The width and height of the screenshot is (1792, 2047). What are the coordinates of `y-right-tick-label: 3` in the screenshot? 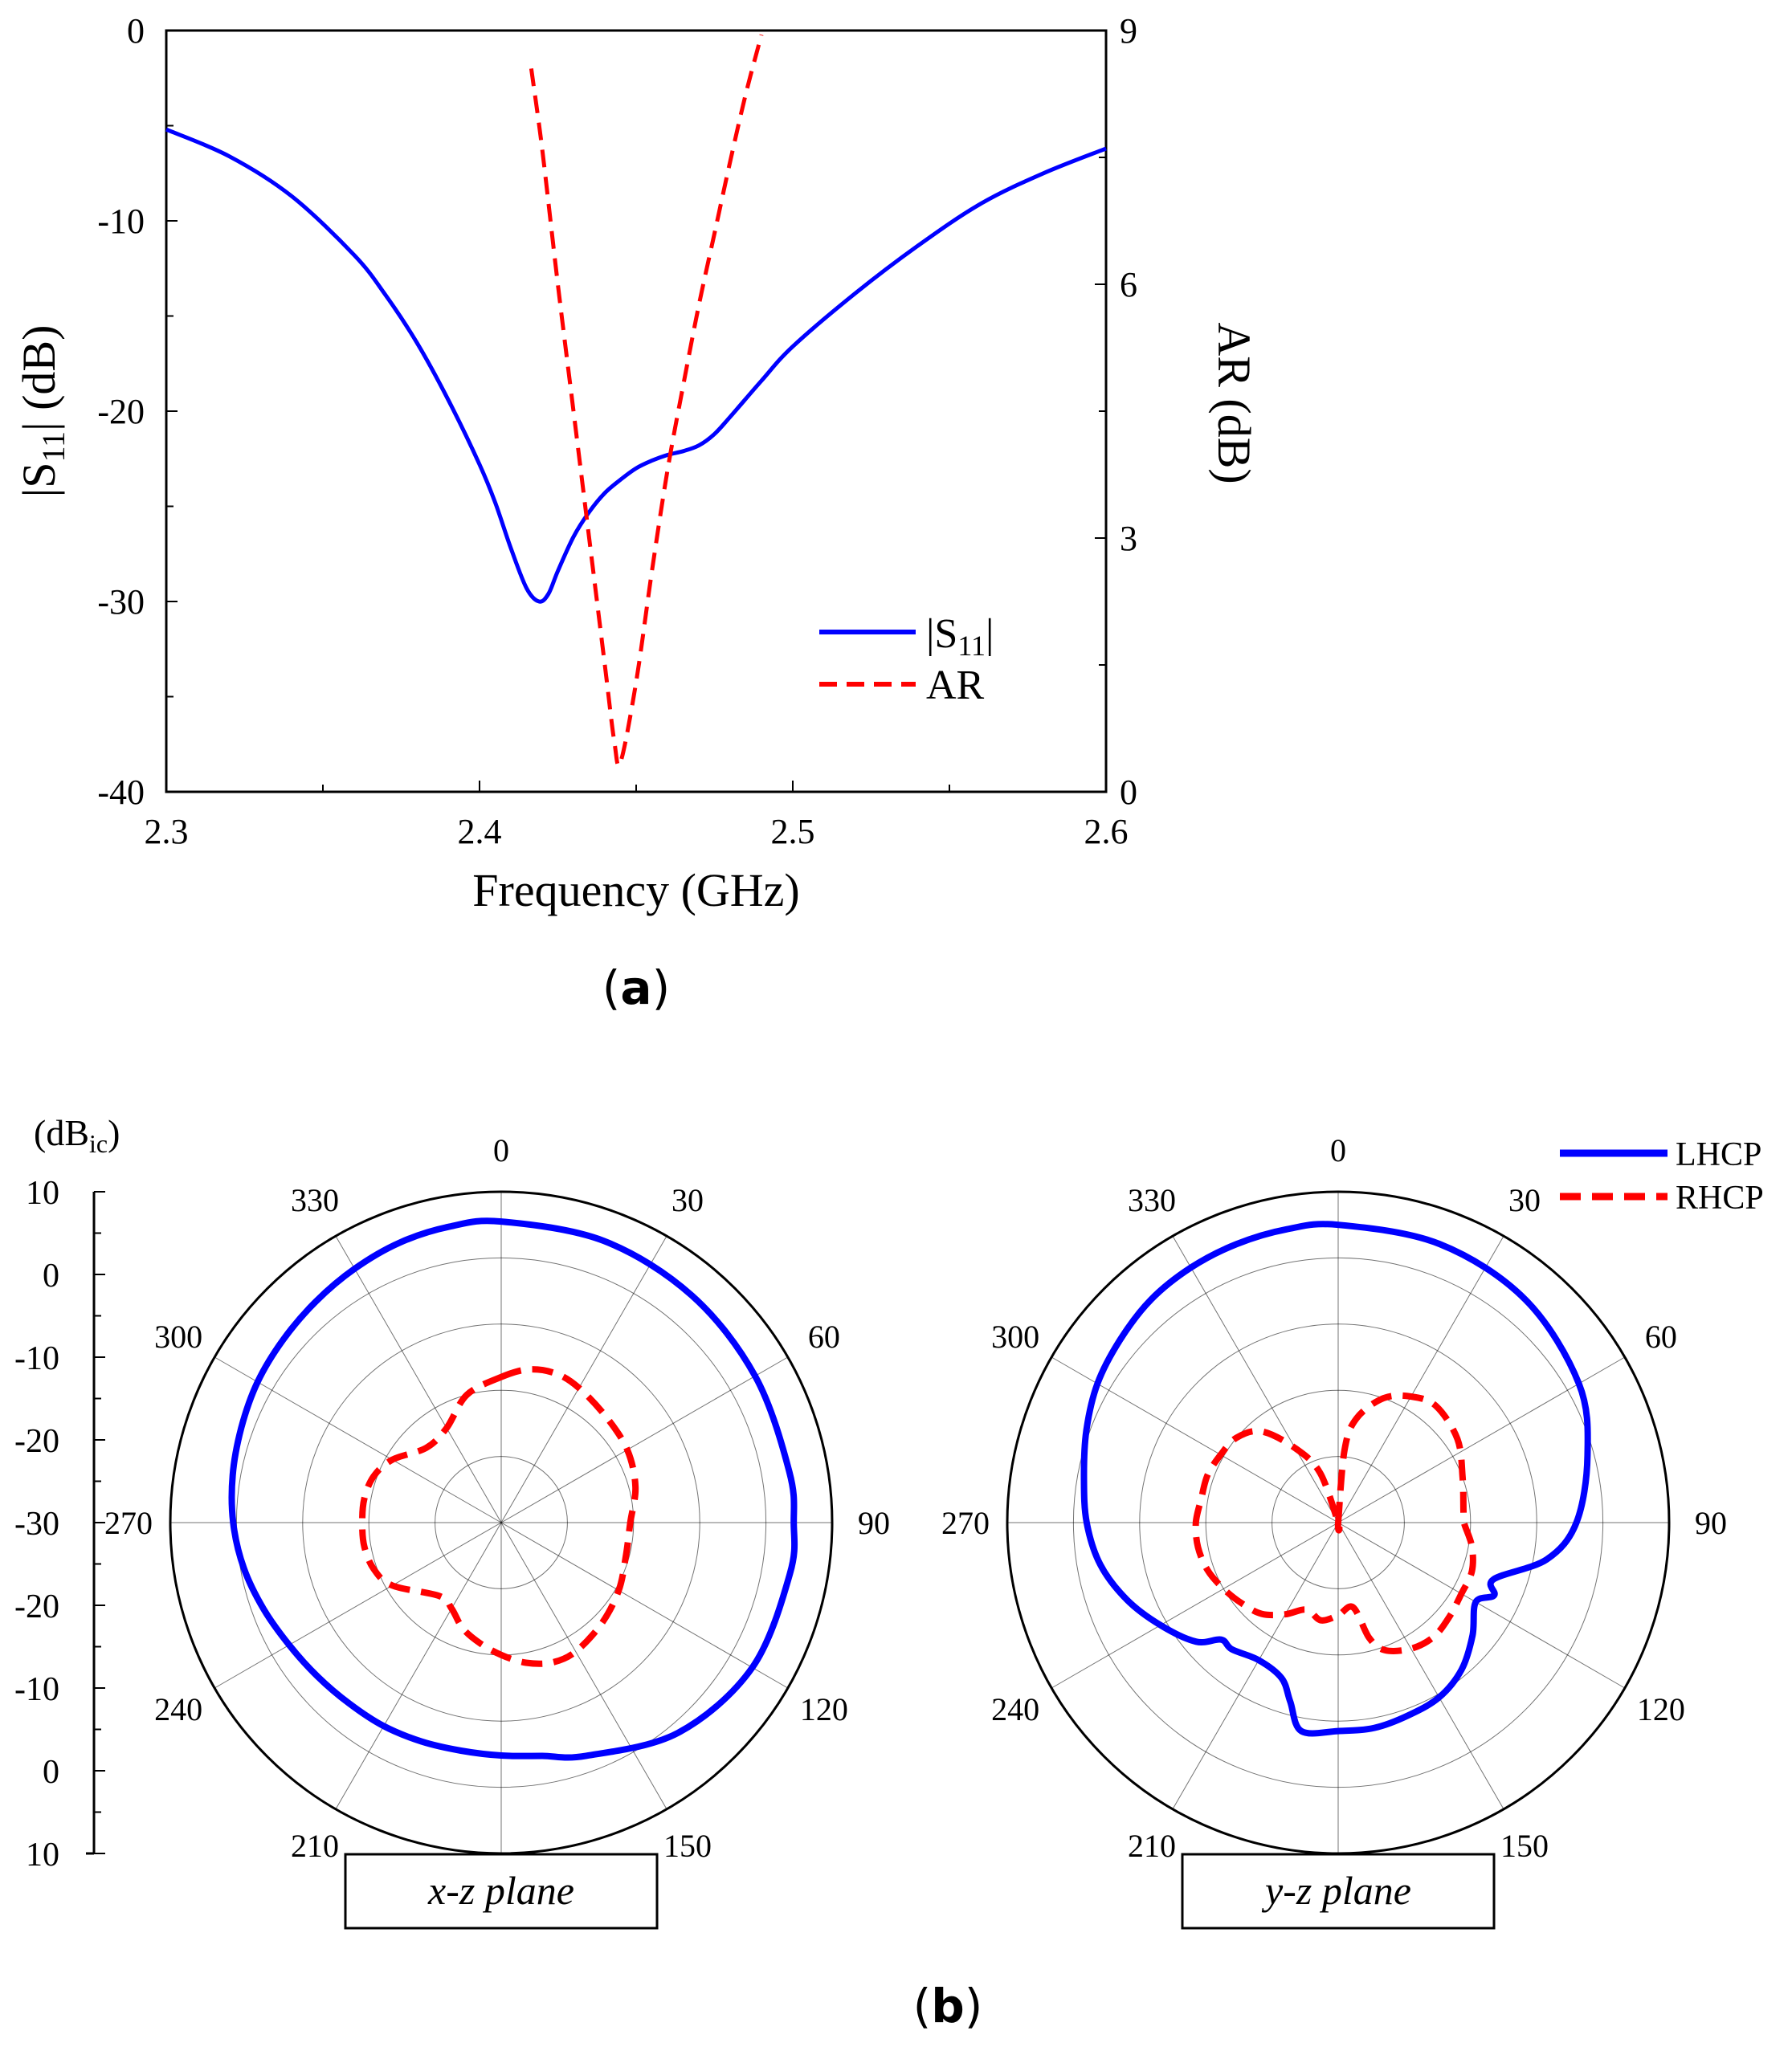 It's located at (1128, 538).